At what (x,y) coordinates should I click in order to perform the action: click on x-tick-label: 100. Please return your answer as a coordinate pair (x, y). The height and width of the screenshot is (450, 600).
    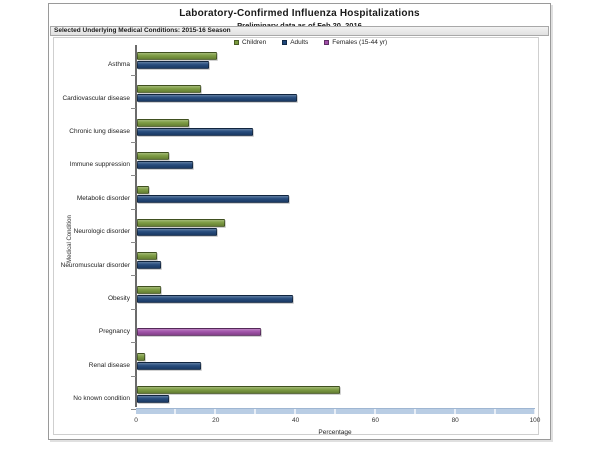
    Looking at the image, I should click on (535, 420).